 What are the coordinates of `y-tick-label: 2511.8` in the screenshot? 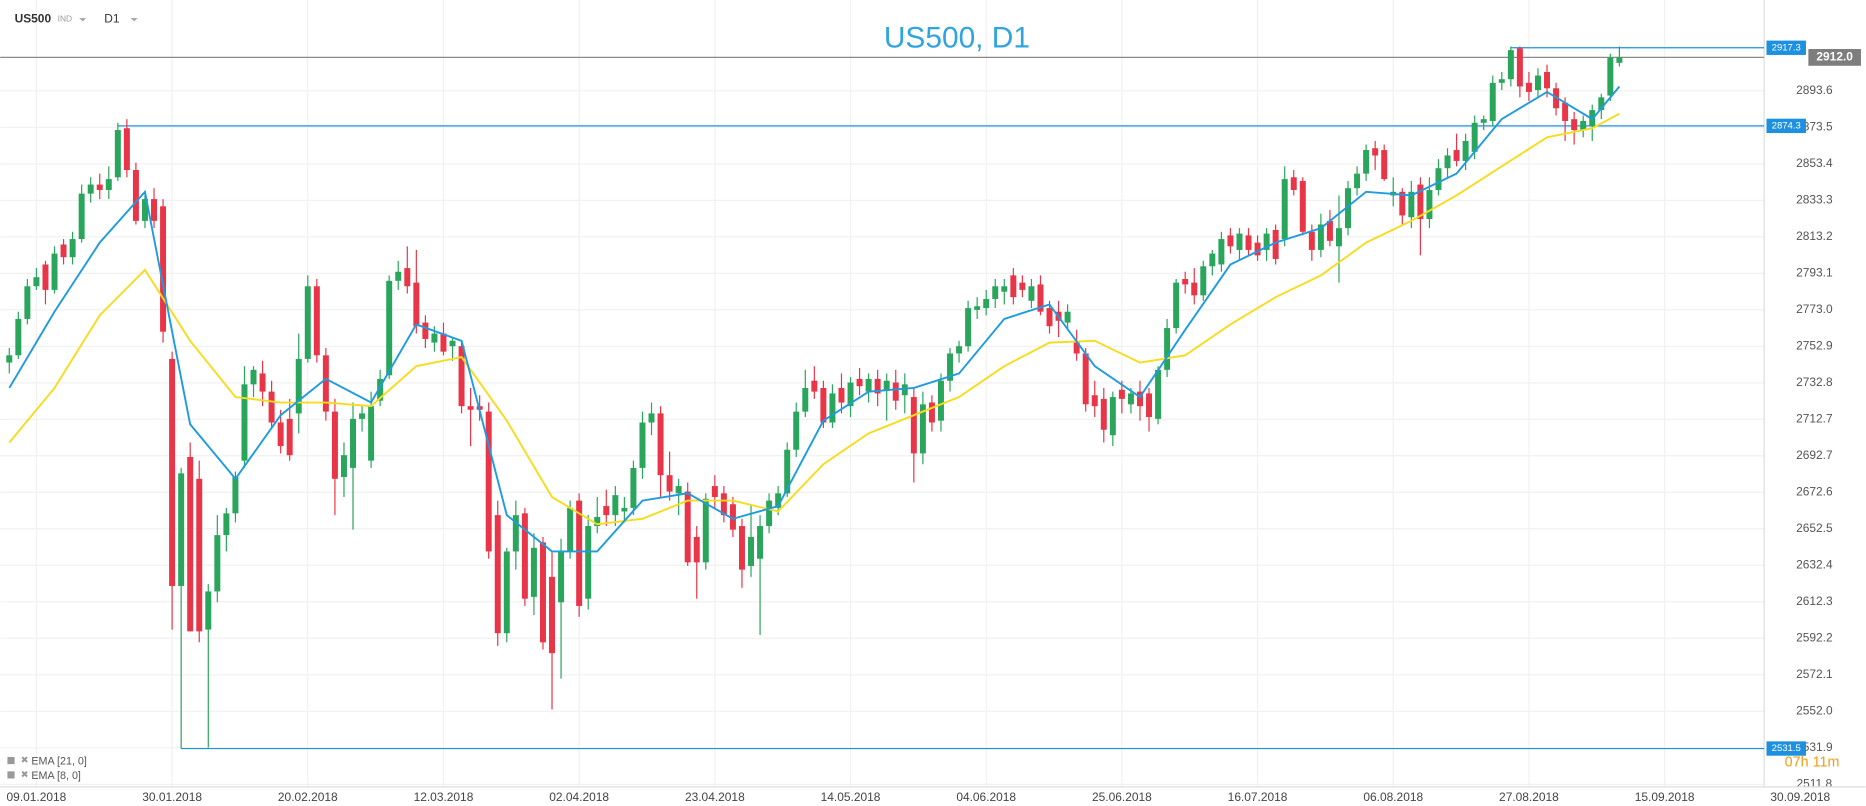 It's located at (1815, 783).